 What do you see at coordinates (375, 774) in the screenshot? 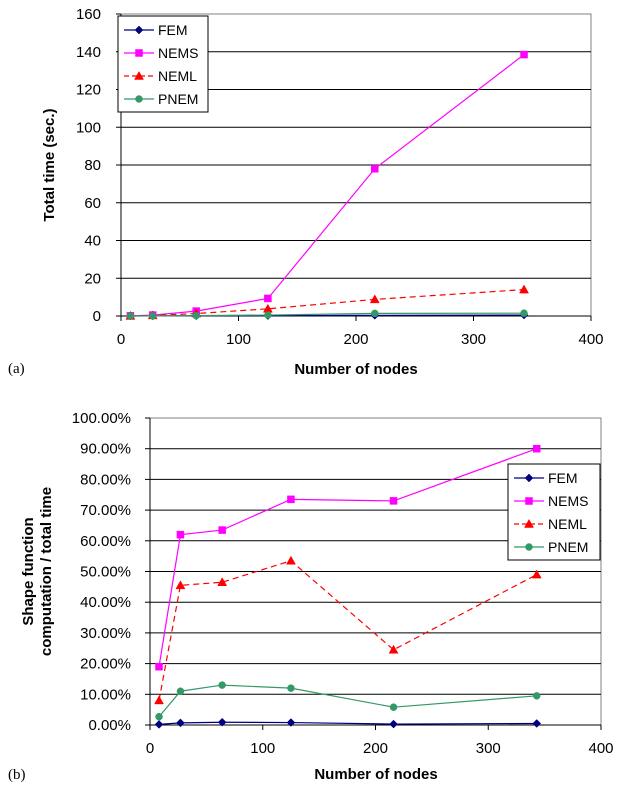
I see `chart-2-x-axis-title: Number of nodes` at bounding box center [375, 774].